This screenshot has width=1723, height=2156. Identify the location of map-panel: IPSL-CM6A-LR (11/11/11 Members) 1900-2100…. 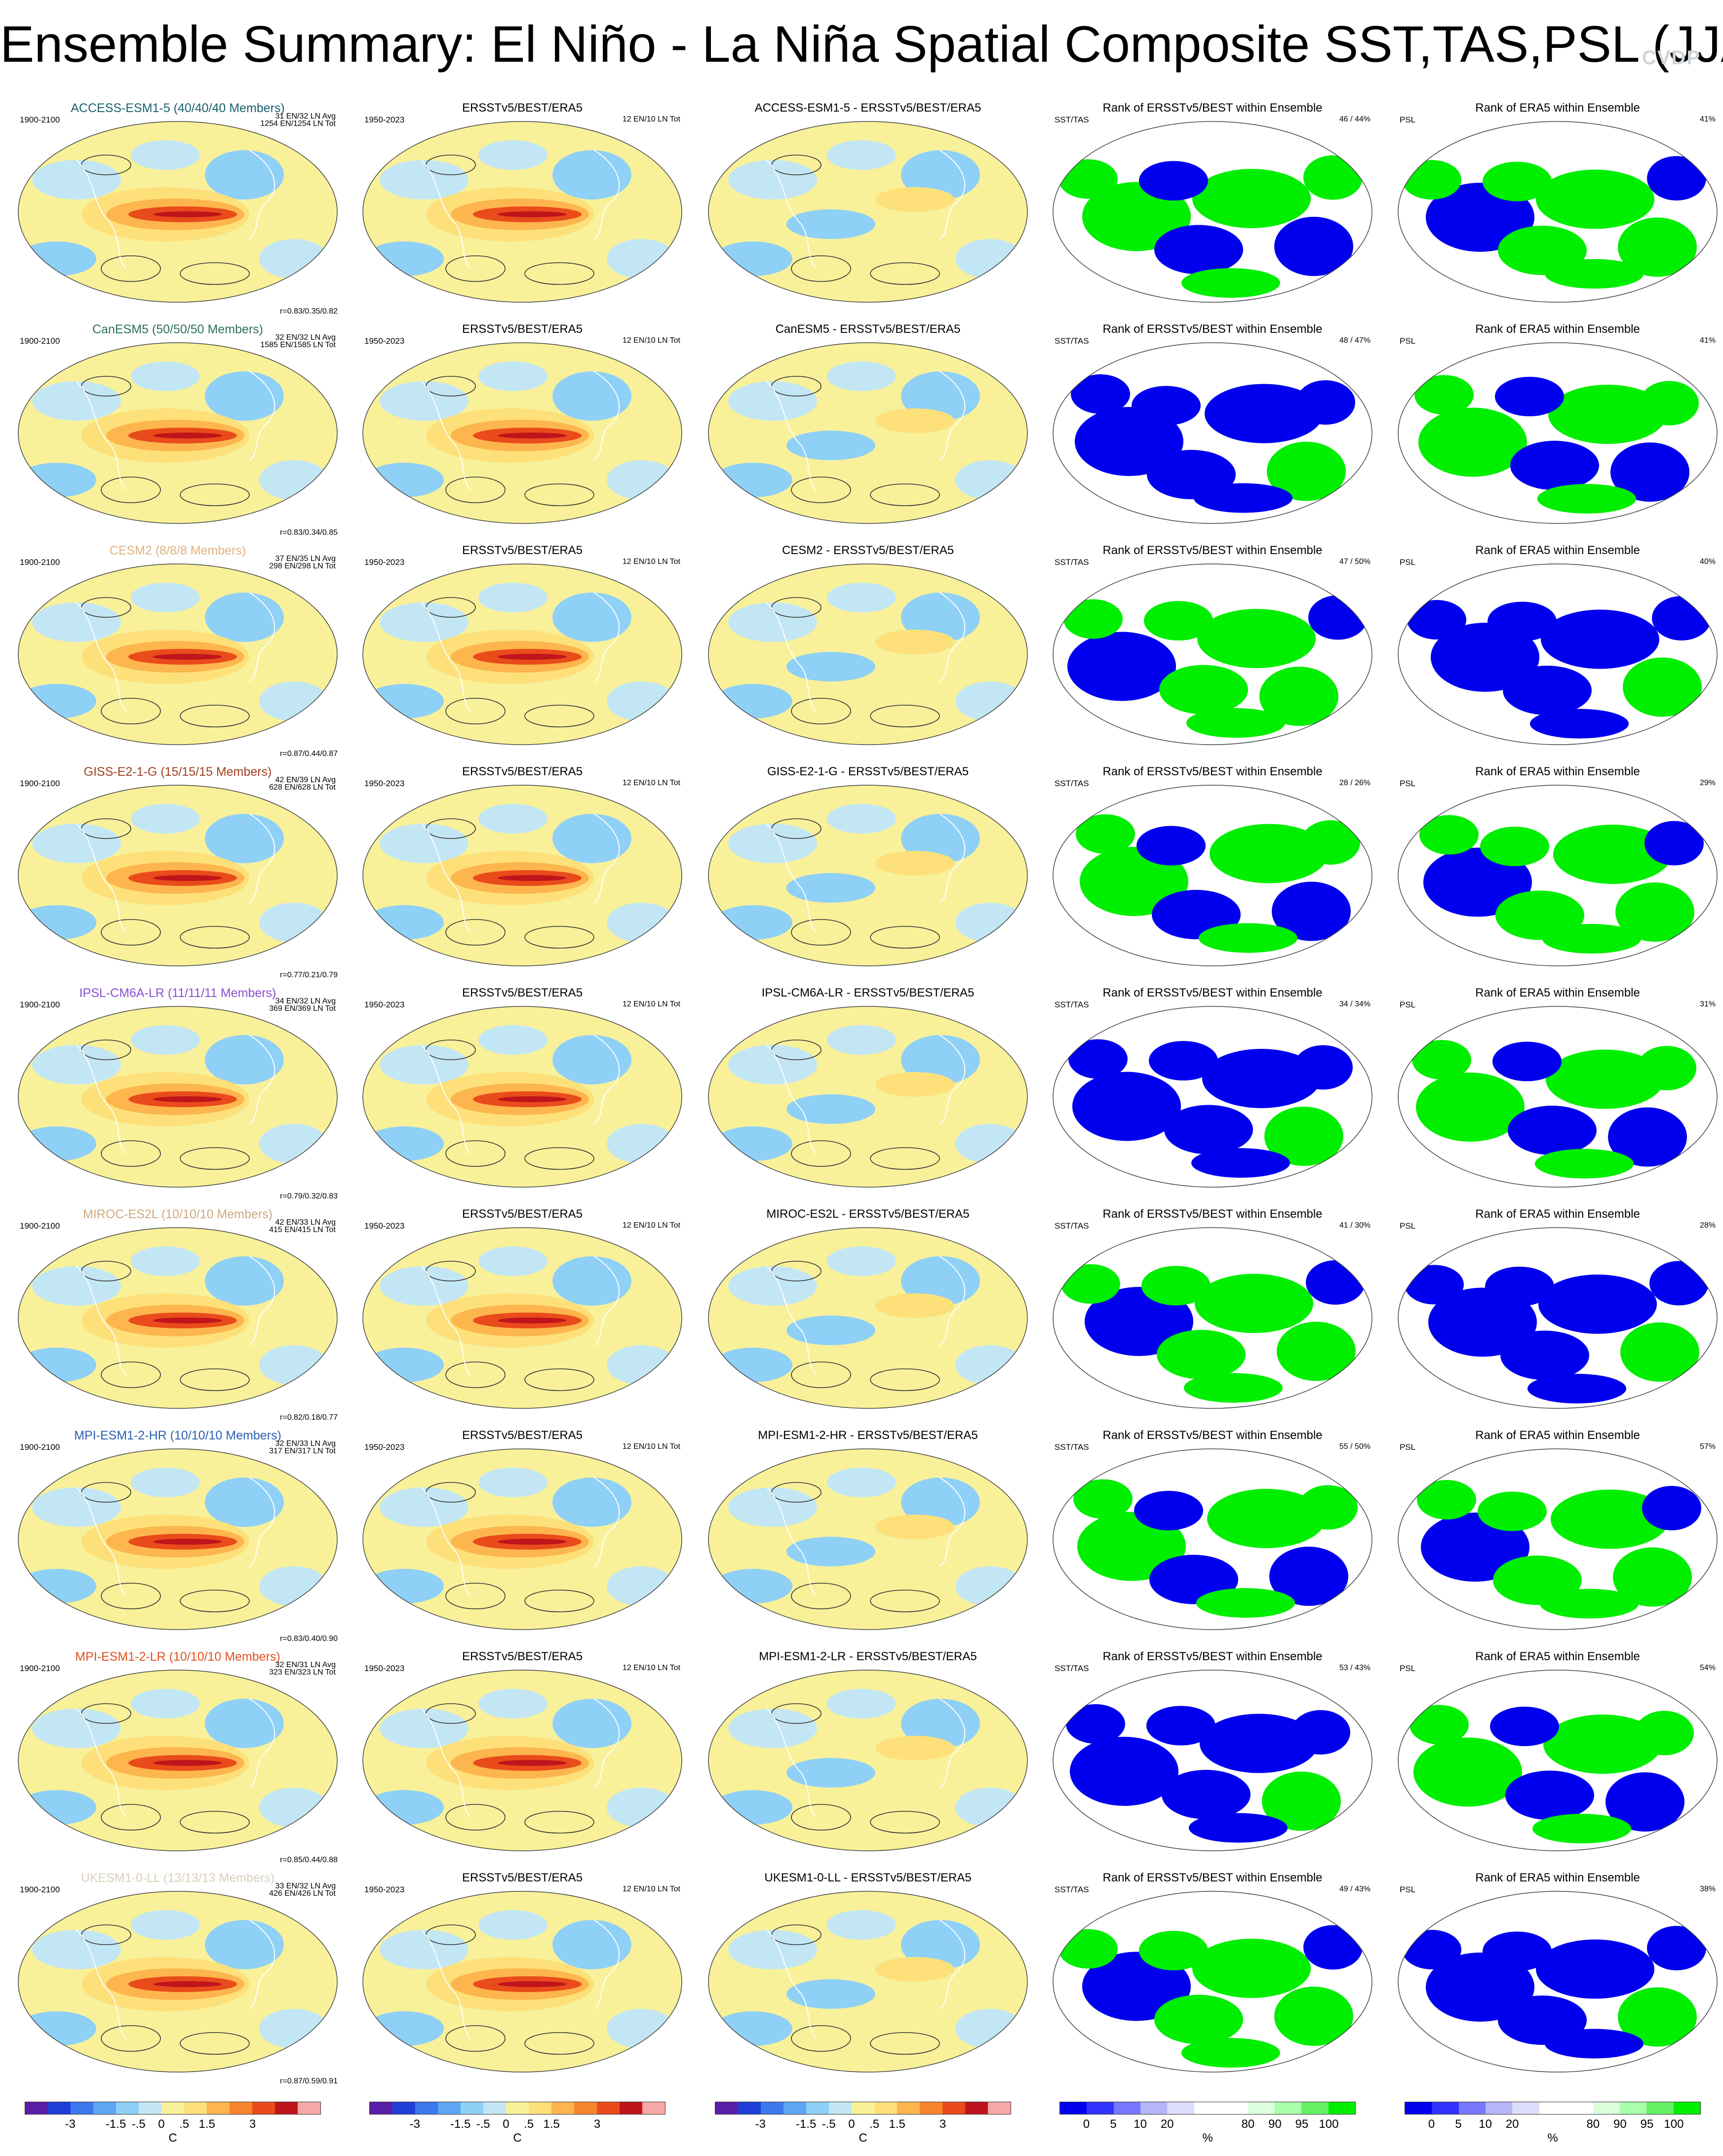
(178, 1095).